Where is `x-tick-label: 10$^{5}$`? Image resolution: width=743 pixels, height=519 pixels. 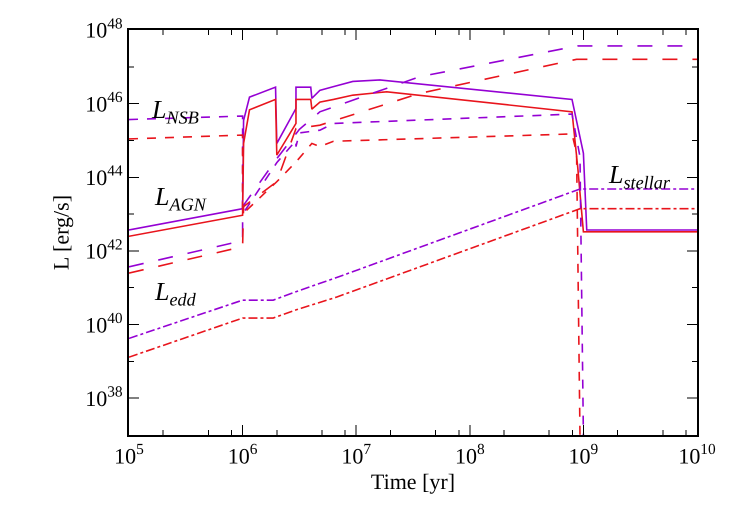 x-tick-label: 10$^{5}$ is located at coordinates (129, 454).